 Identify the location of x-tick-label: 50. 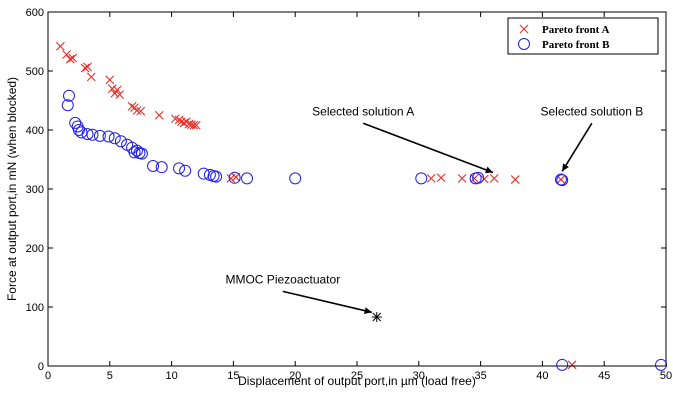
(666, 376).